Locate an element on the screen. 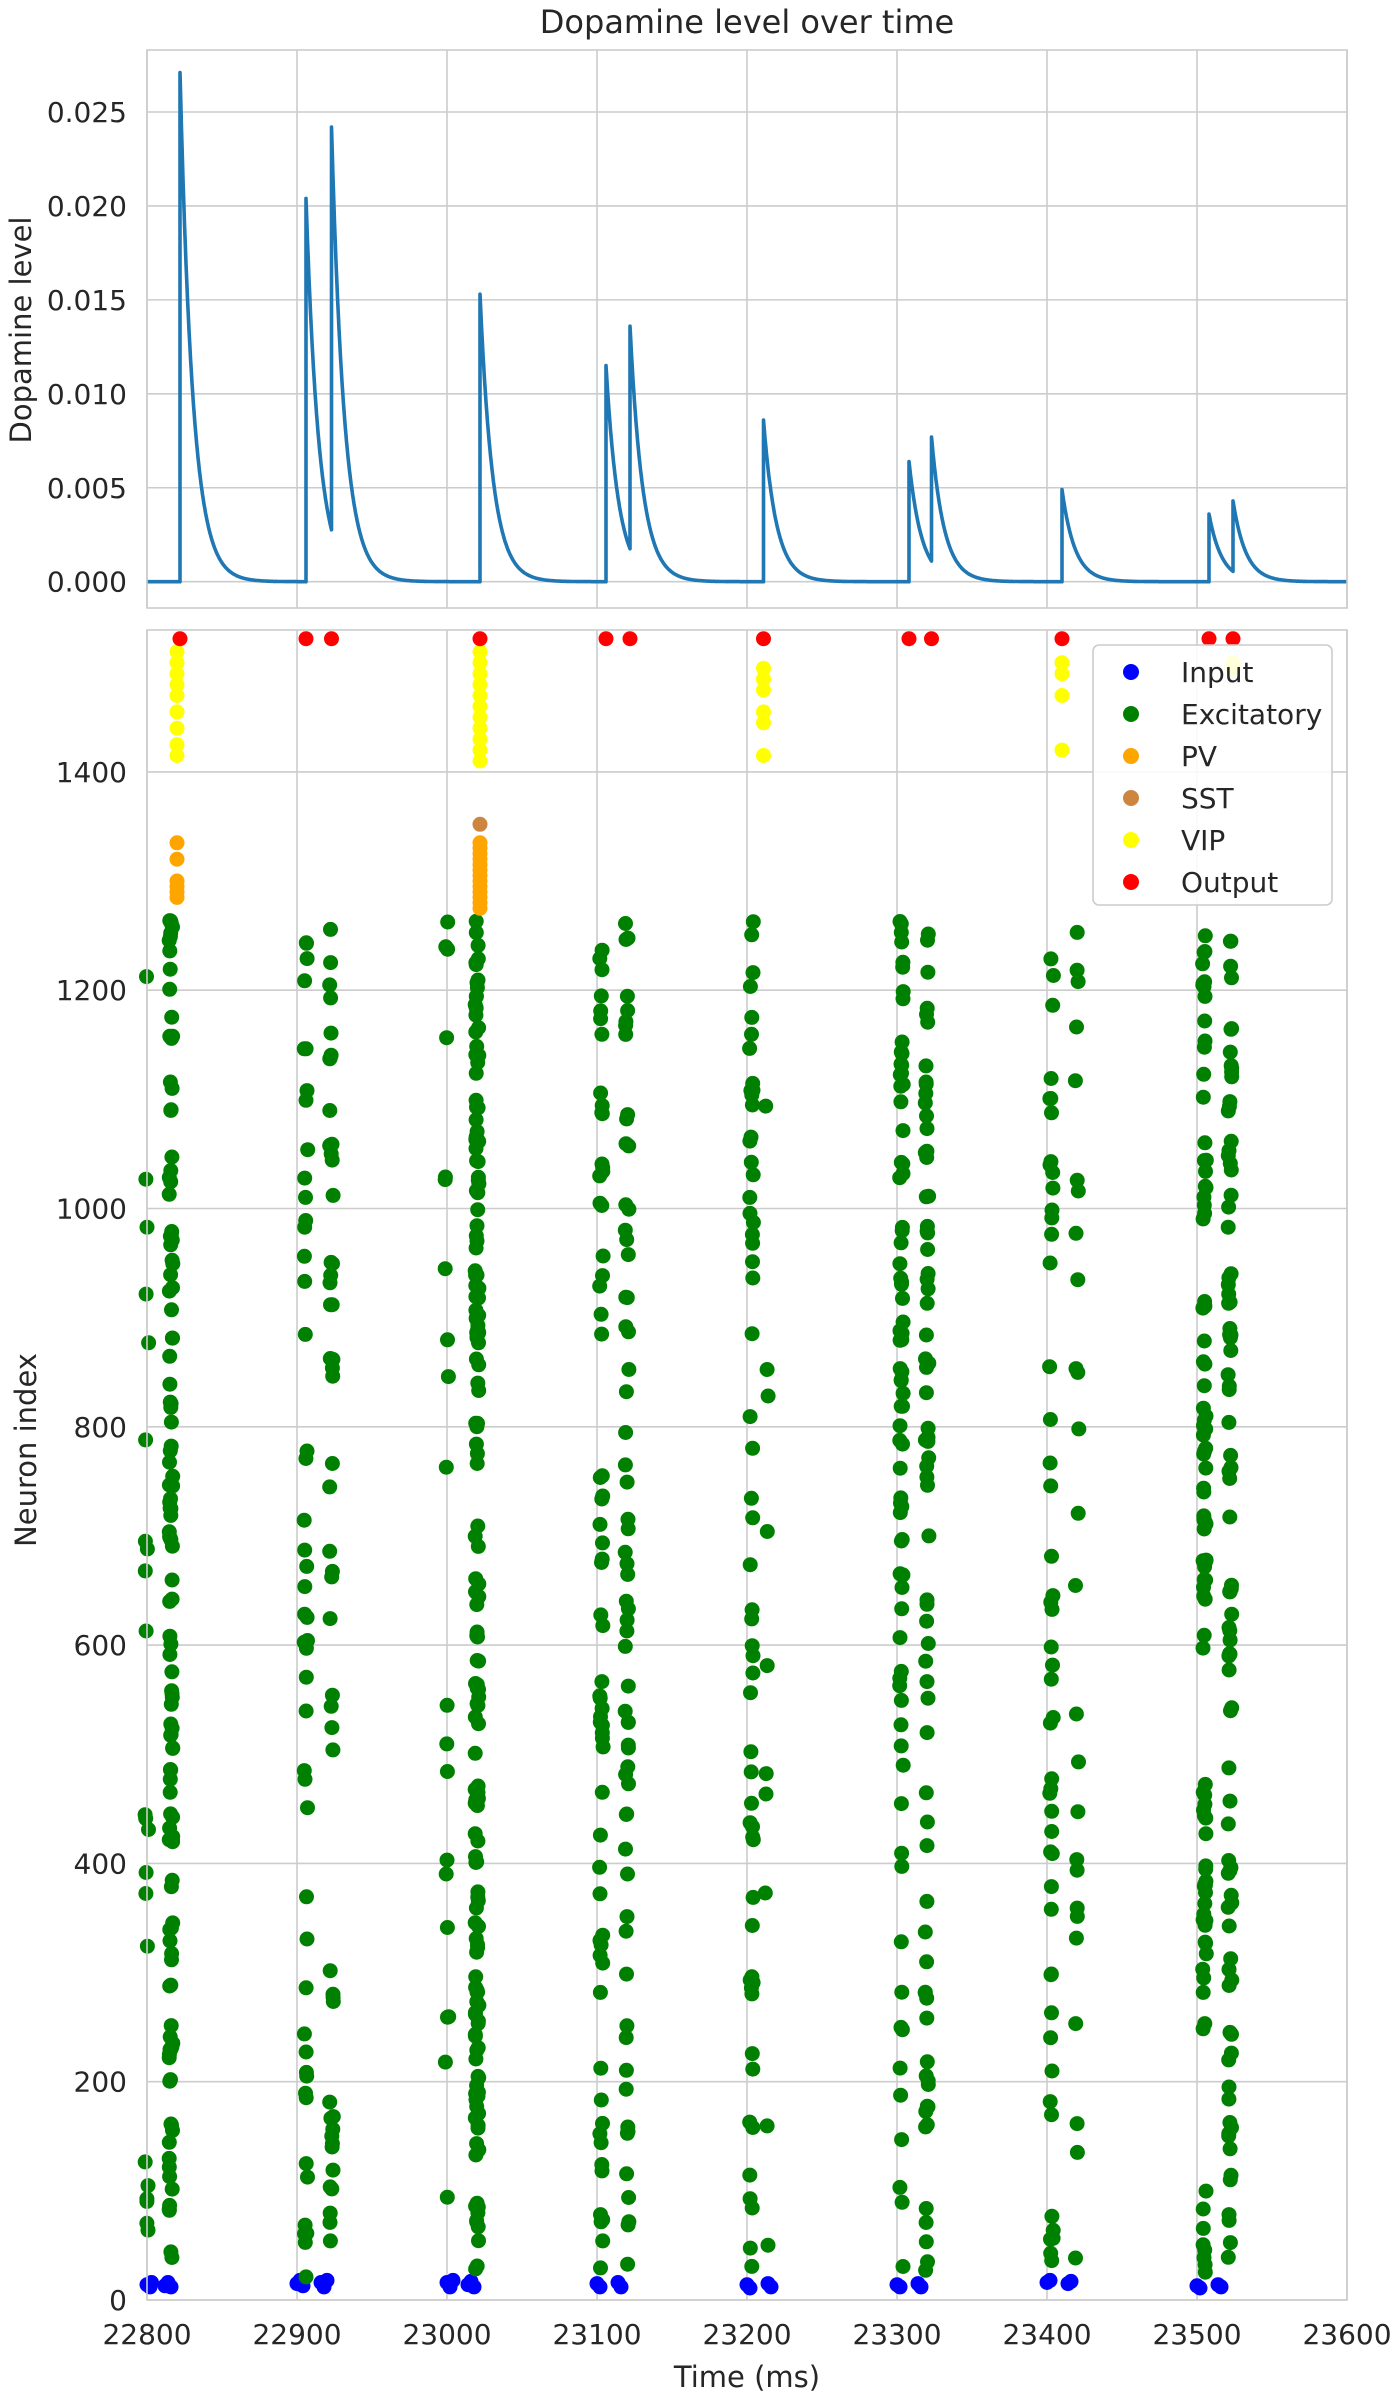  legend-label-vip: VIP is located at coordinates (1203, 840).